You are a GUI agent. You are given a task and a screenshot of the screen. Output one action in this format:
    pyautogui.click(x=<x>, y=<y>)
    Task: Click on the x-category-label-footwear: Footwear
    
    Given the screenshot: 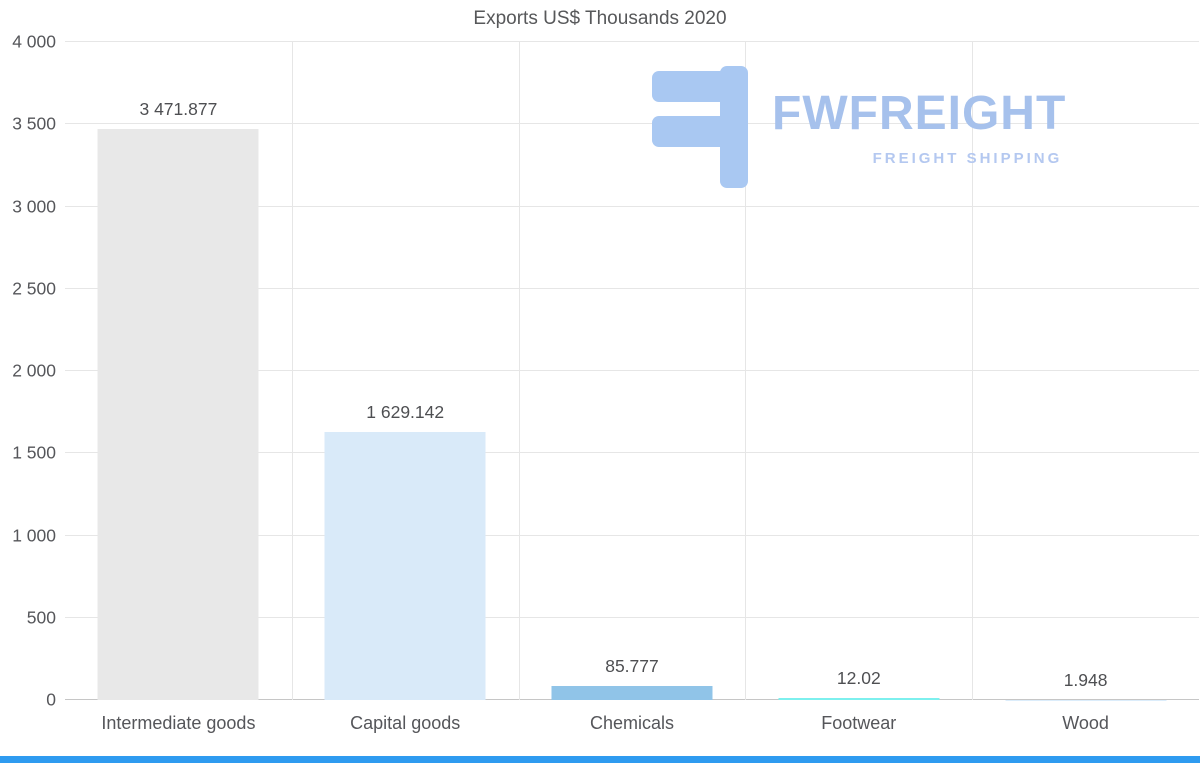 What is the action you would take?
    pyautogui.click(x=859, y=723)
    